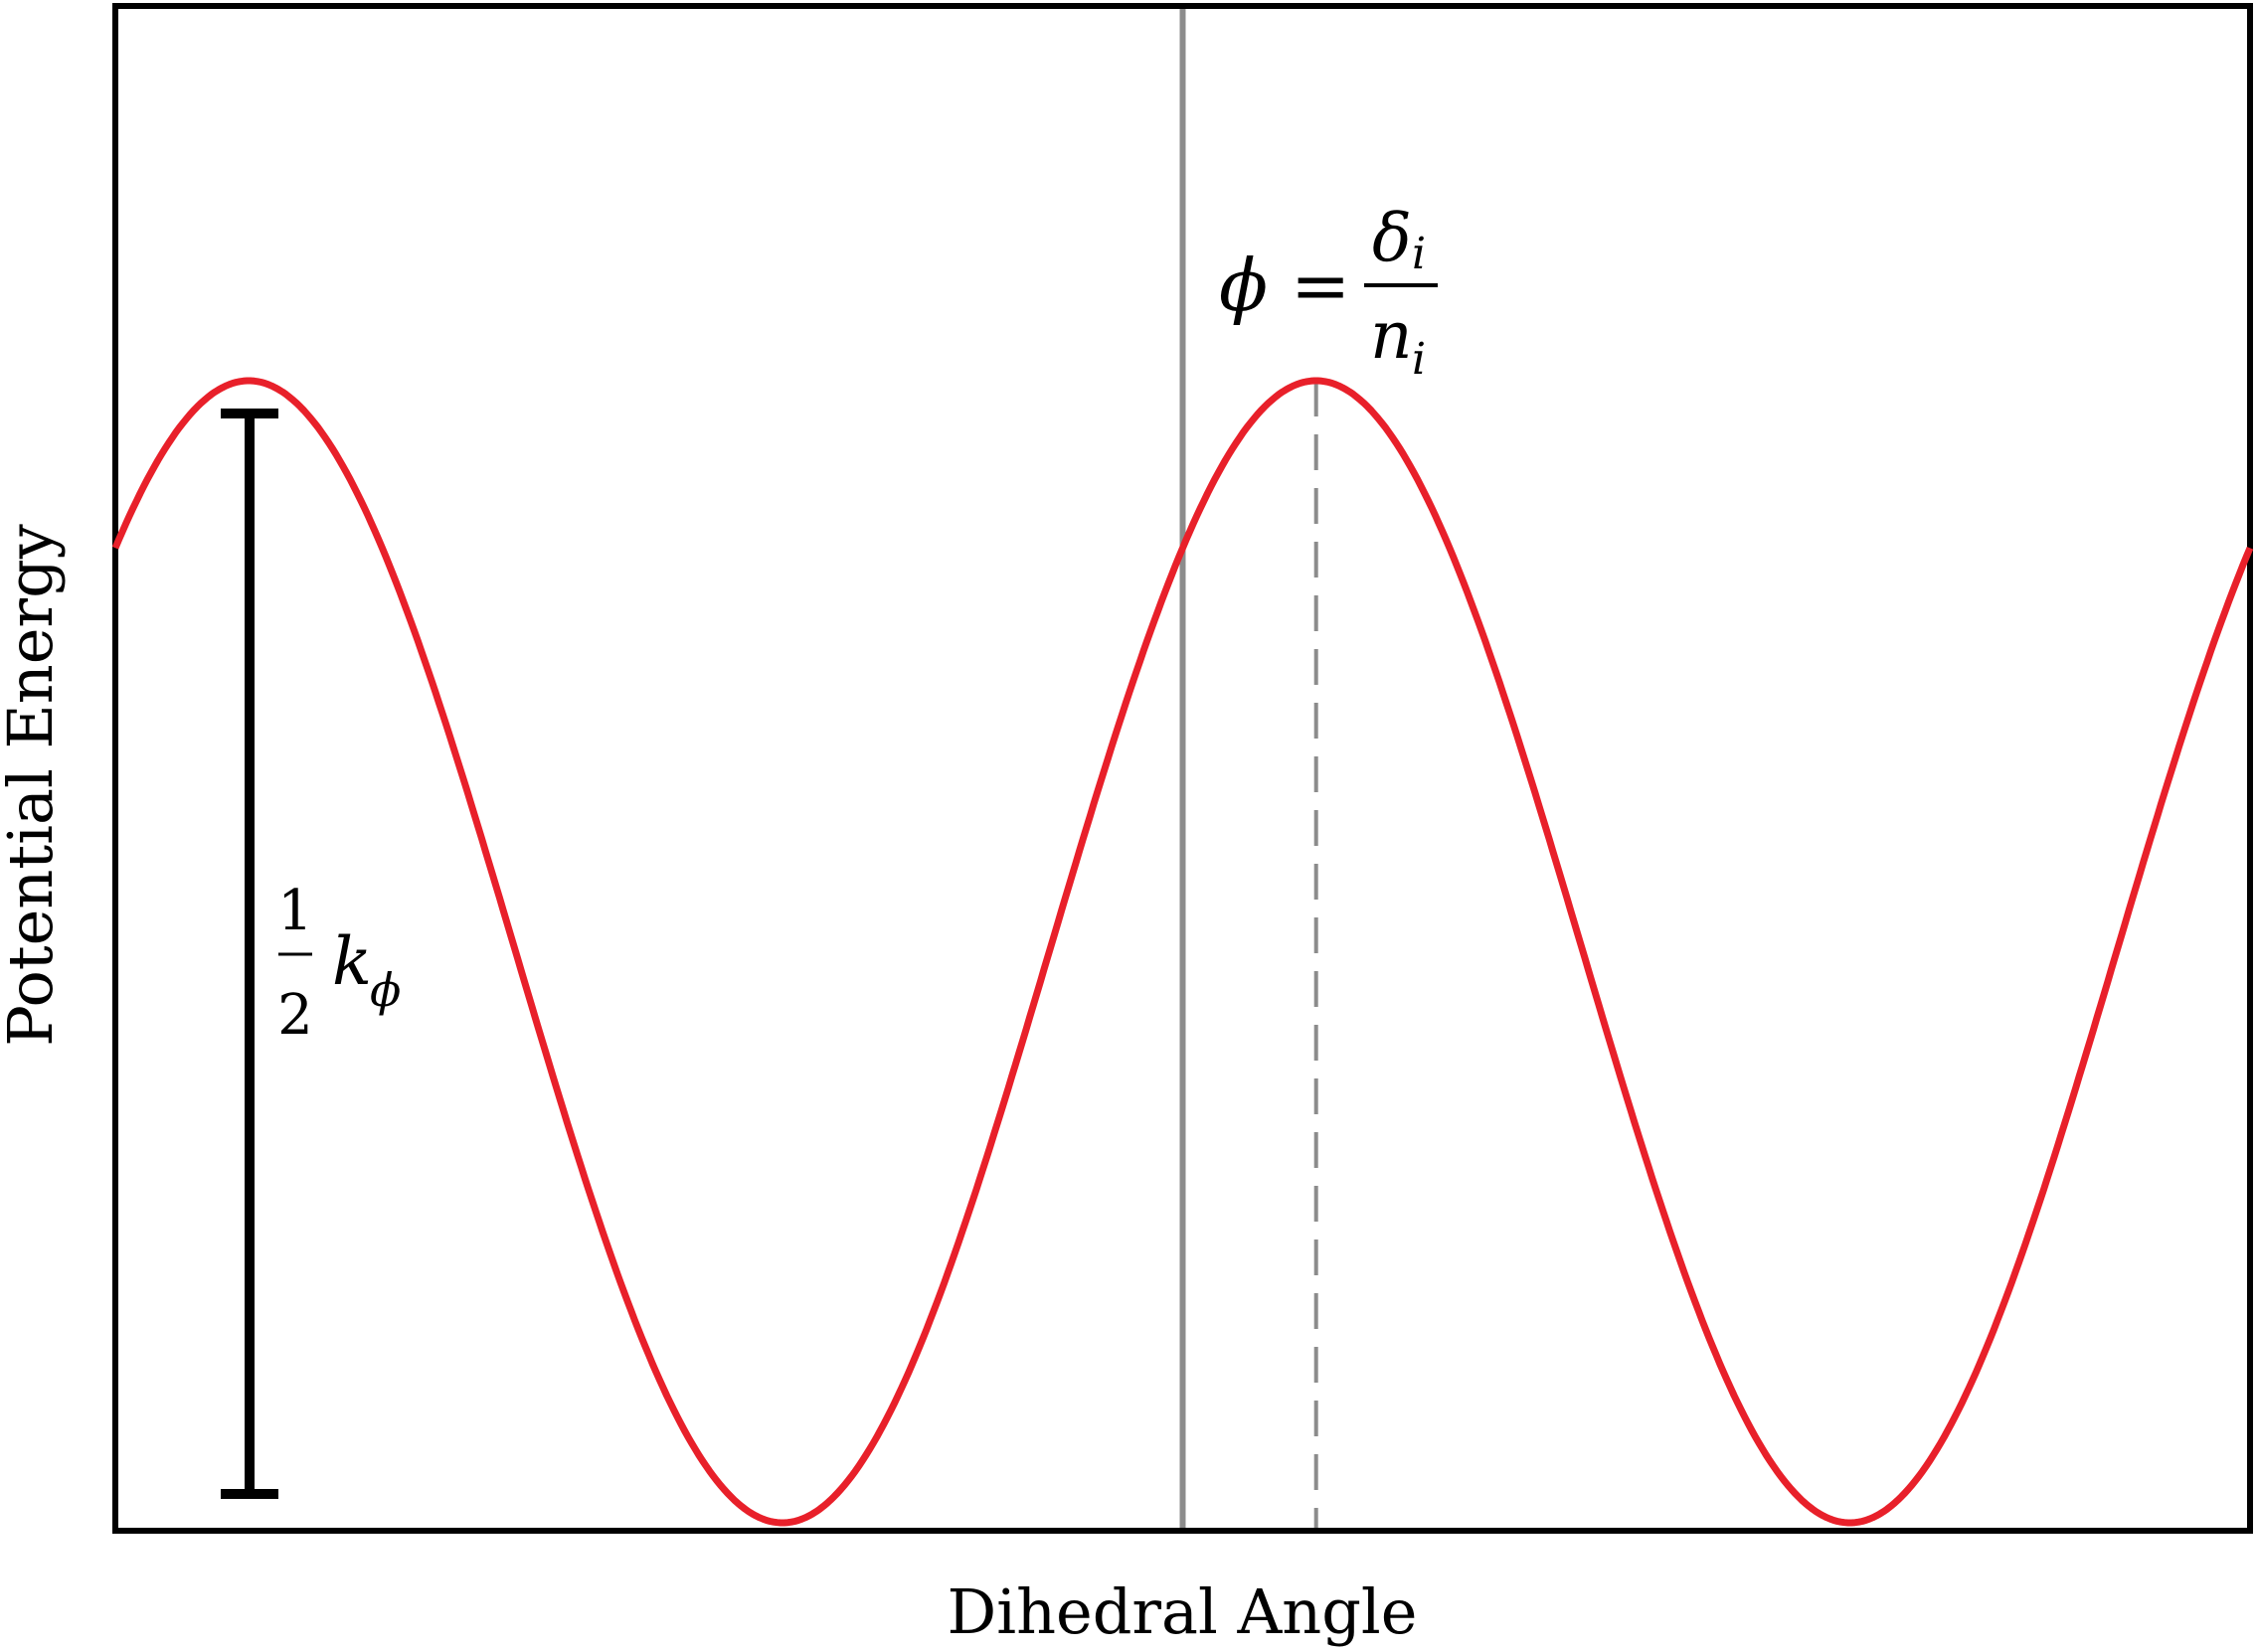  What do you see at coordinates (249, 954) in the screenshot?
I see `amplitude-bracket` at bounding box center [249, 954].